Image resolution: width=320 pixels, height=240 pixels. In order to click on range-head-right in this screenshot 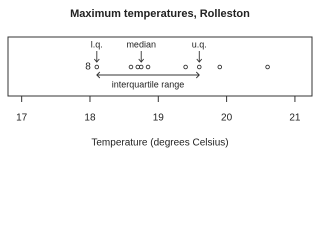, I will do `click(197, 75)`.